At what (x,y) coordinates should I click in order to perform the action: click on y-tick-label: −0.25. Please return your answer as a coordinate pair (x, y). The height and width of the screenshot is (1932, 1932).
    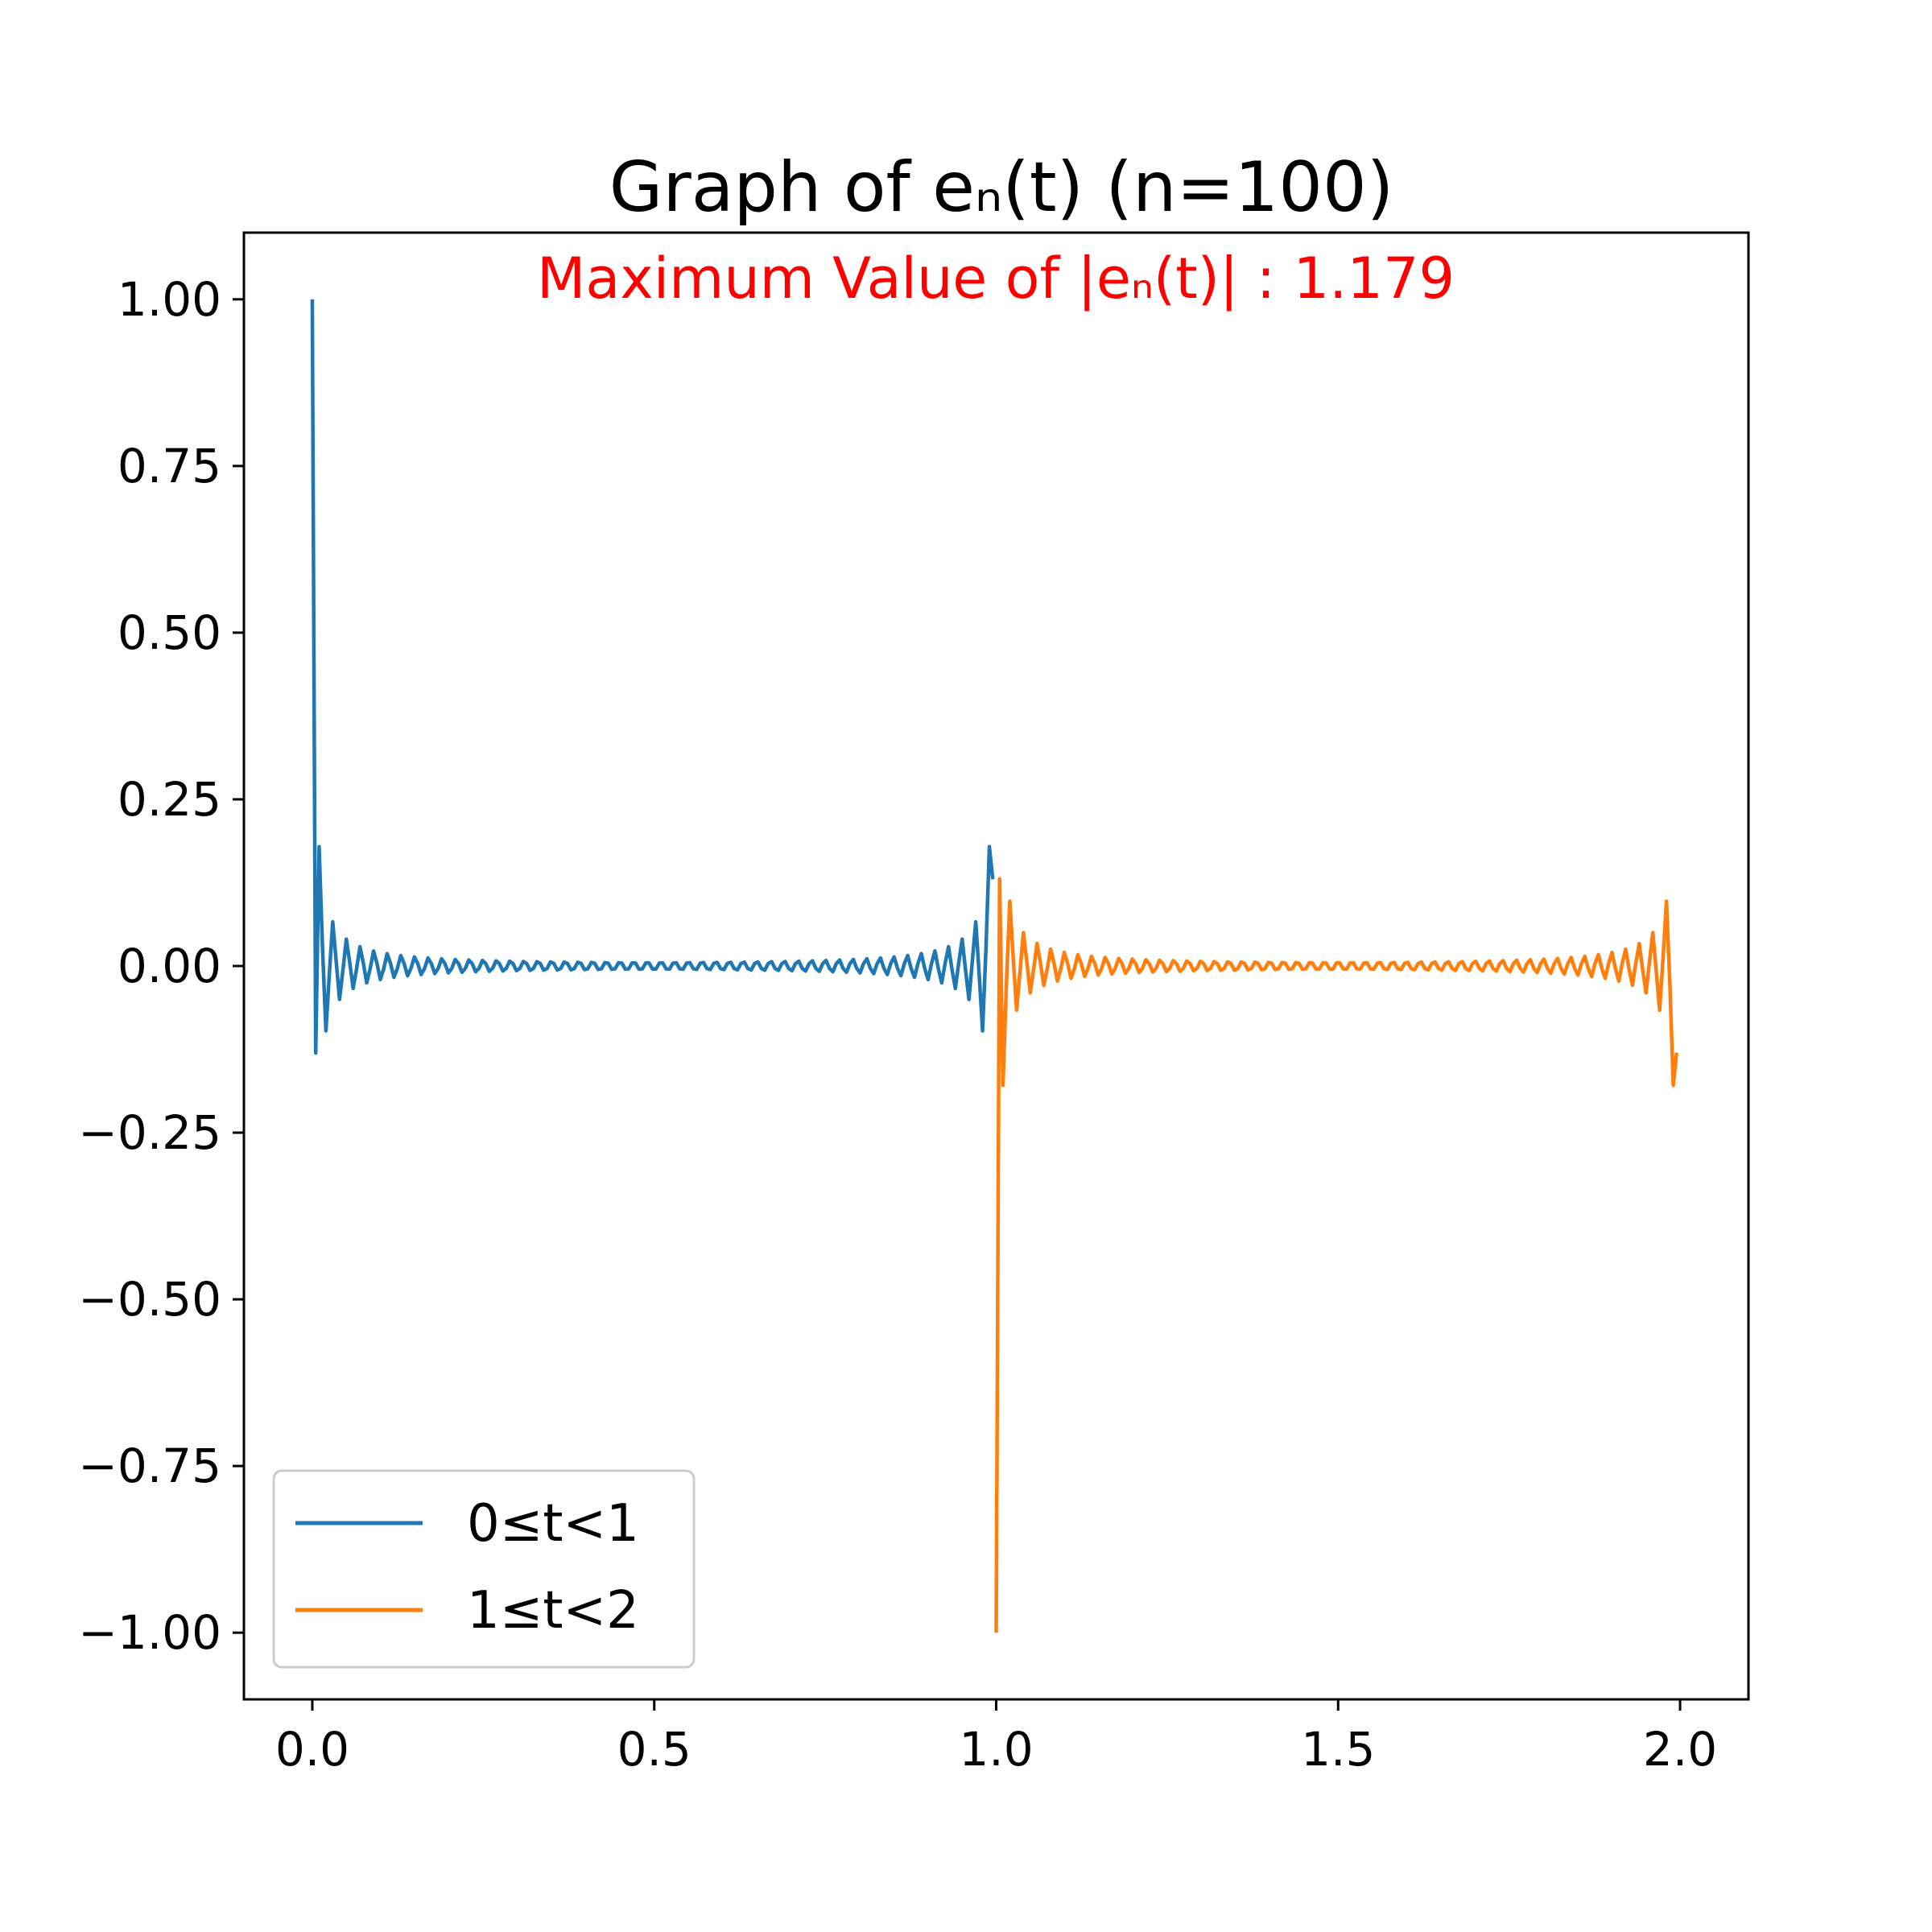
    Looking at the image, I should click on (149, 1132).